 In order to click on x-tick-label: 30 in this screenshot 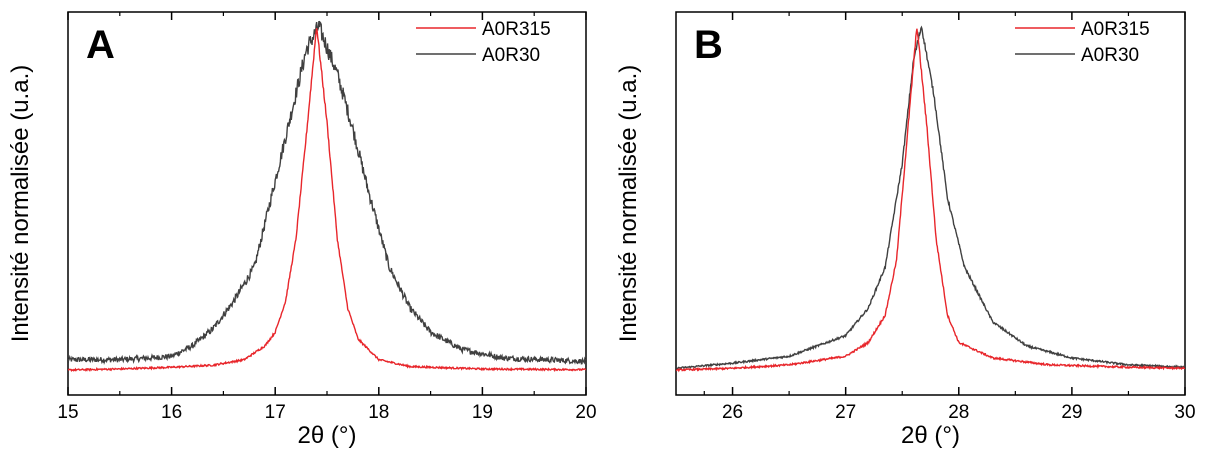, I will do `click(1184, 412)`.